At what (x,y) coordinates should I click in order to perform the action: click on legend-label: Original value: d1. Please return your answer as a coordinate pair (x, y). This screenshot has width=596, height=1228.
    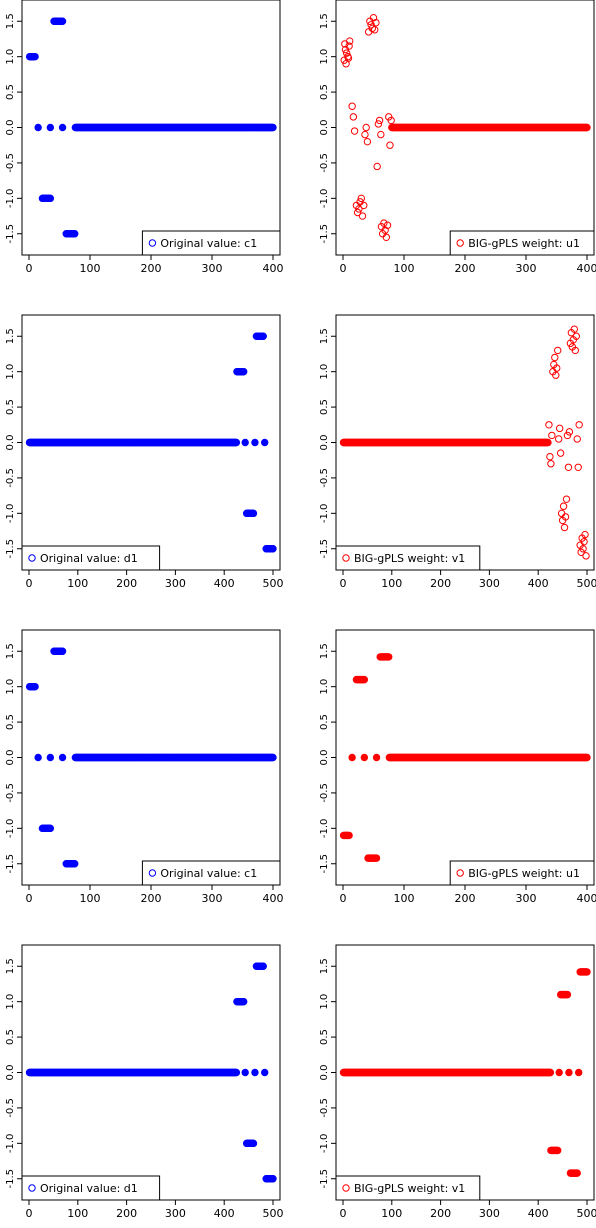
    Looking at the image, I should click on (89, 1188).